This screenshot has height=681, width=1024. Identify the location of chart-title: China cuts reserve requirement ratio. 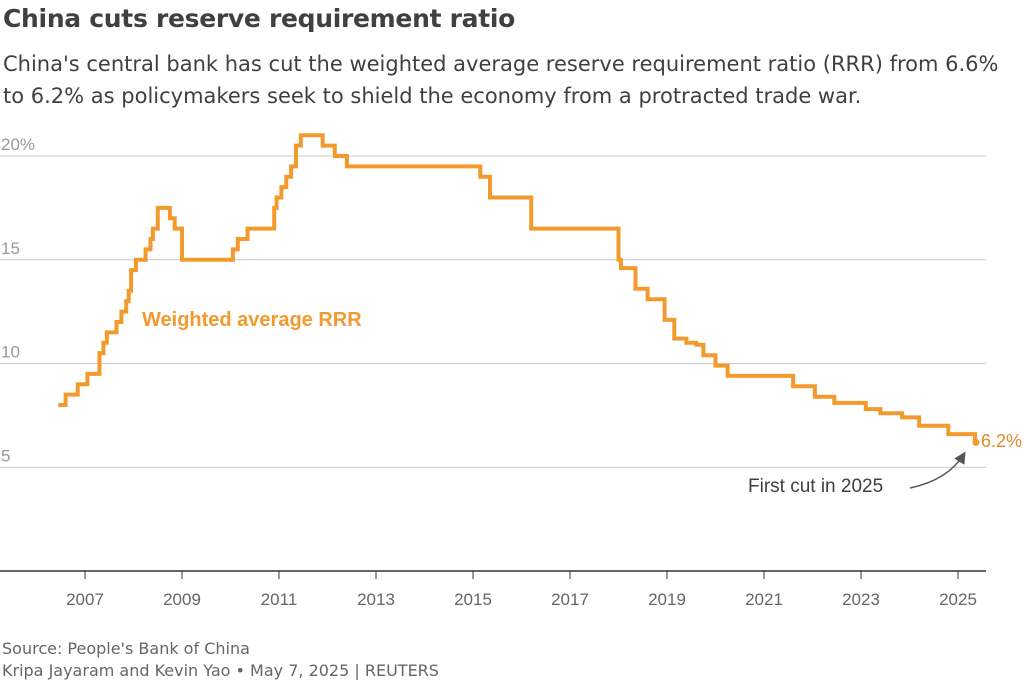
(259, 18).